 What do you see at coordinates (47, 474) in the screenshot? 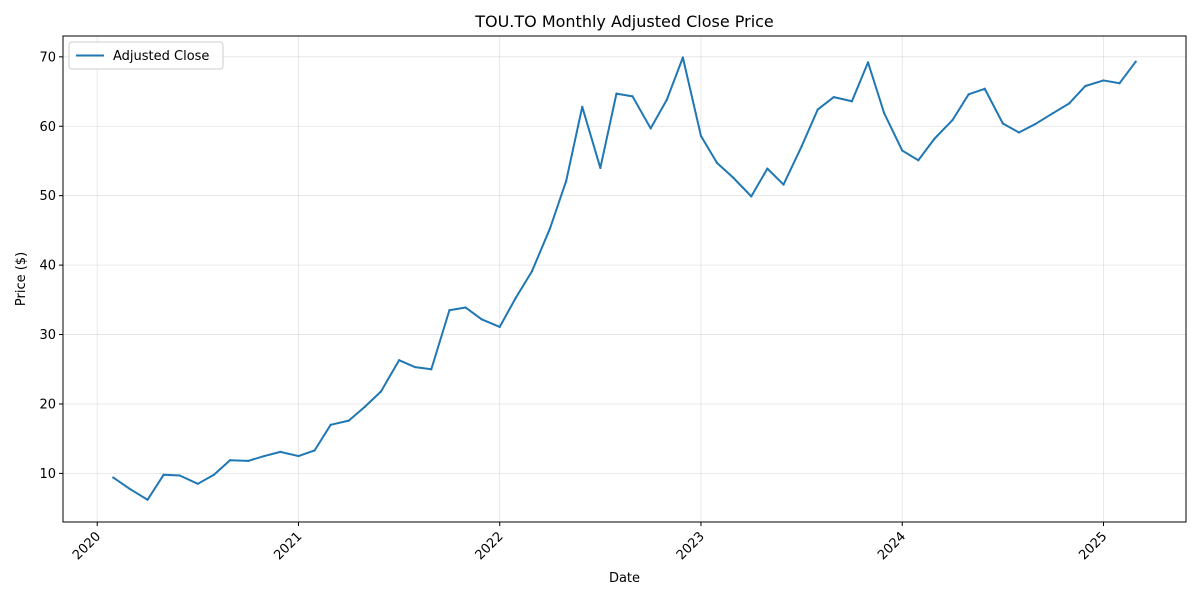
I see `y-tick-label: 10` at bounding box center [47, 474].